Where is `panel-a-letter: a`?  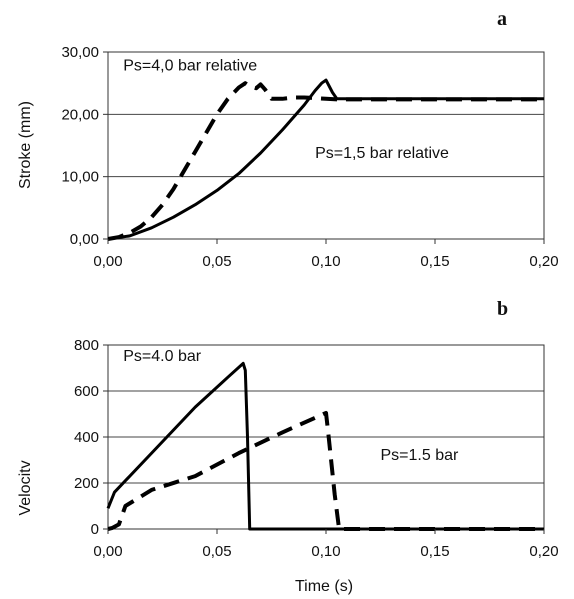
panel-a-letter: a is located at coordinates (502, 19).